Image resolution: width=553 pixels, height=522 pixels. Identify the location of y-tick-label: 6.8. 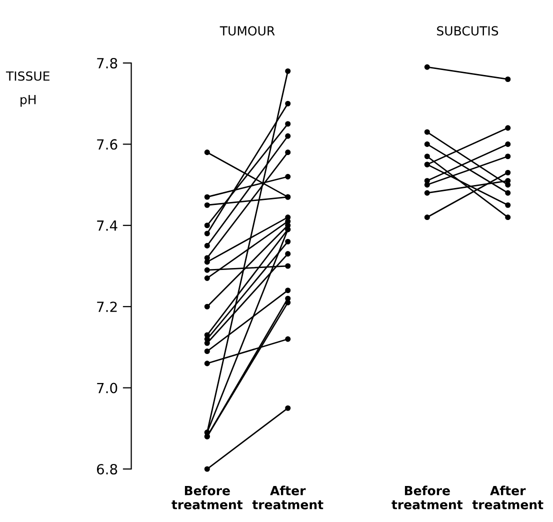
(107, 469).